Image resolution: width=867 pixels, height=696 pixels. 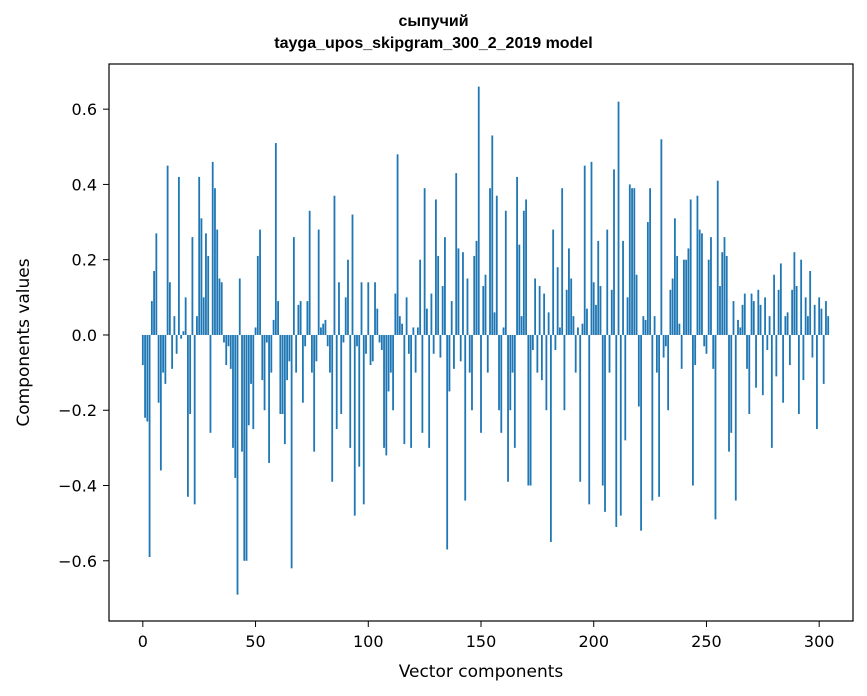 What do you see at coordinates (84, 260) in the screenshot?
I see `y-tick-label: 0.2` at bounding box center [84, 260].